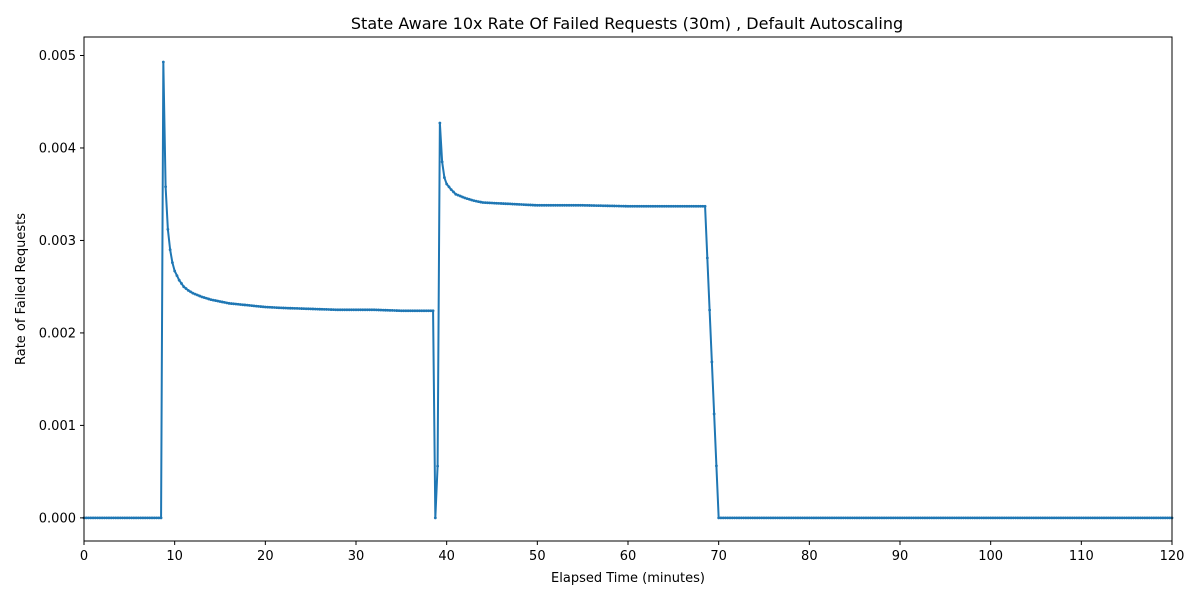  Describe the element at coordinates (990, 556) in the screenshot. I see `x-tick-label: 100` at that location.